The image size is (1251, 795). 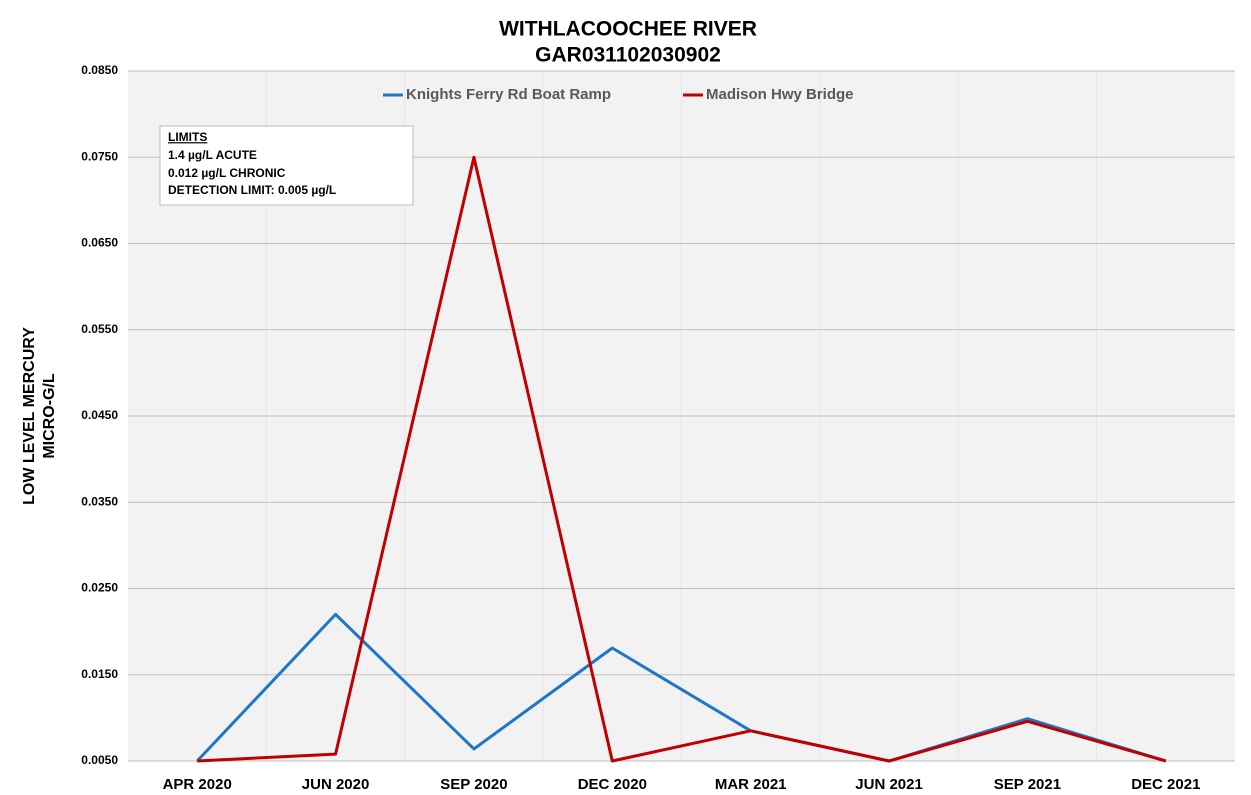 I want to click on y-axis-label: LOW LEVEL MERCURY, so click(x=29, y=416).